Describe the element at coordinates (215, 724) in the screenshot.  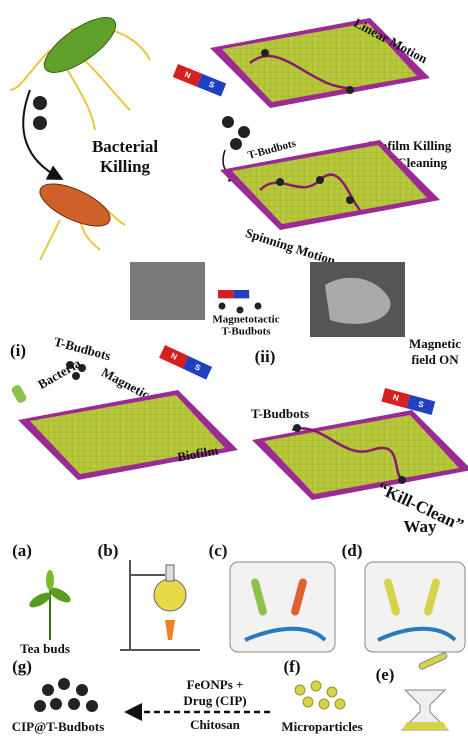
I see `label: Chitosan` at that location.